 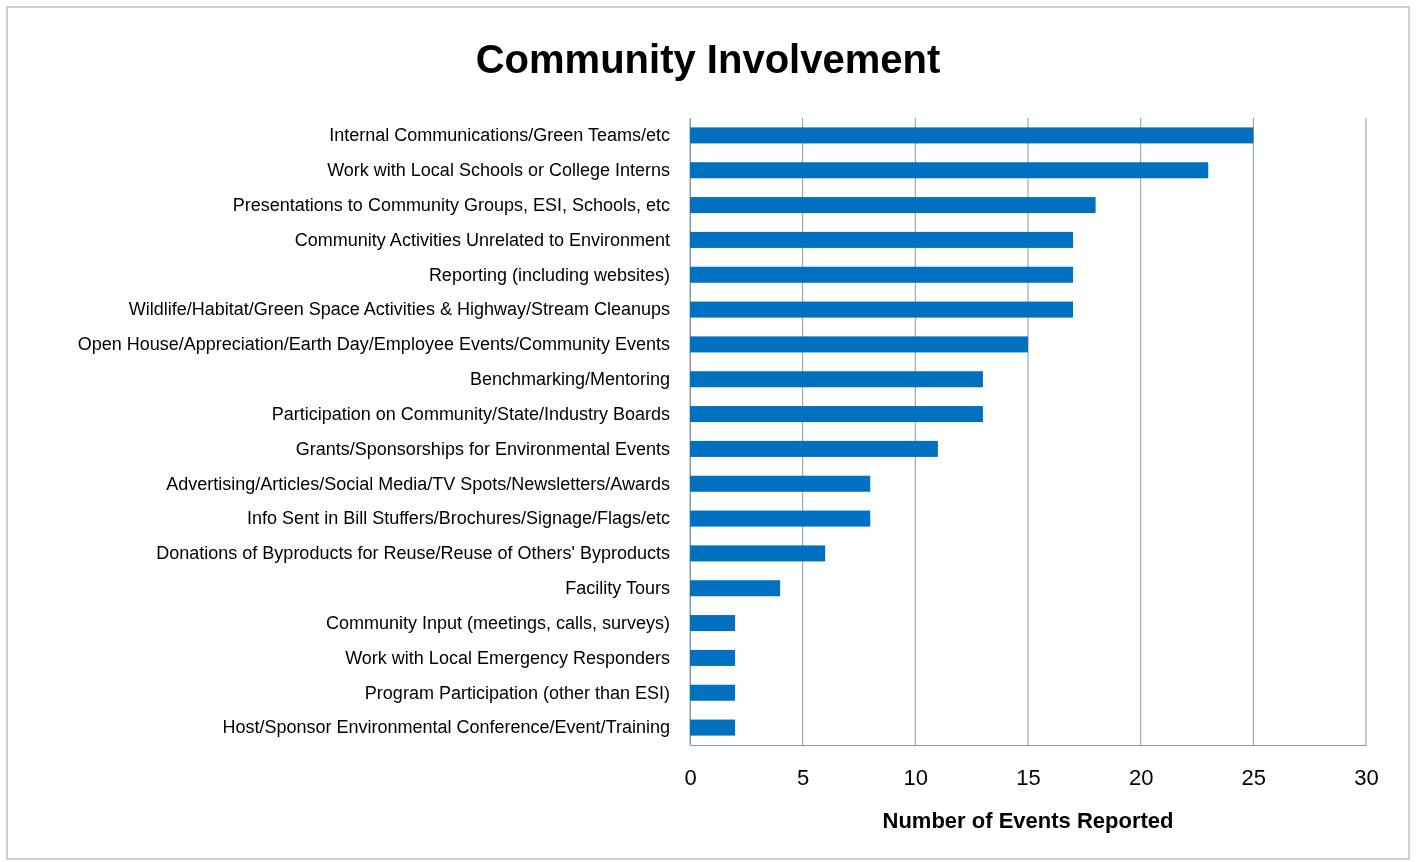 I want to click on x-tick-label: 30, so click(x=1366, y=777).